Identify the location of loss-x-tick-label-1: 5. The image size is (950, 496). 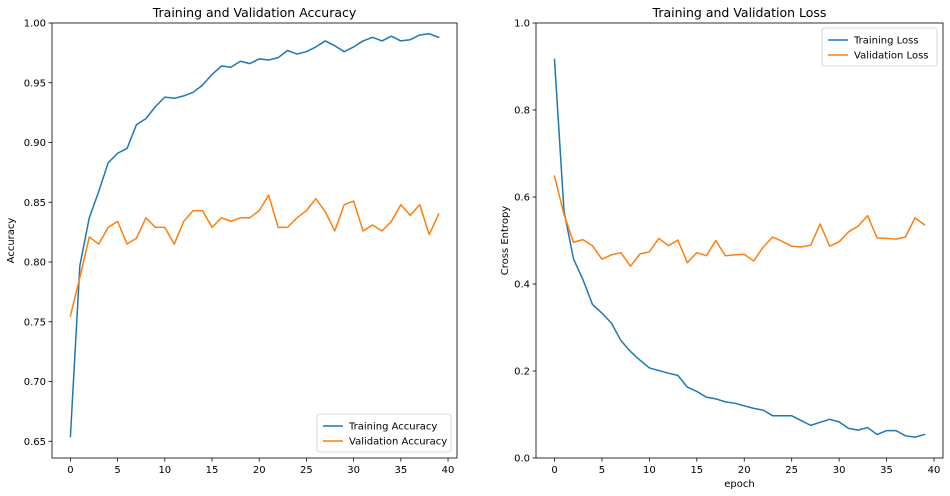
(602, 470).